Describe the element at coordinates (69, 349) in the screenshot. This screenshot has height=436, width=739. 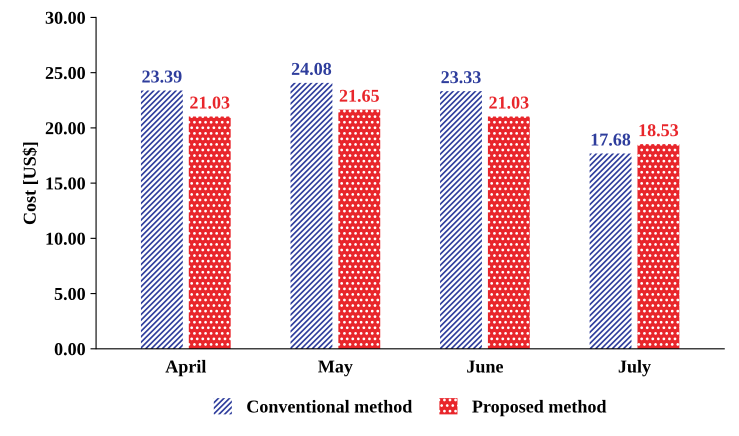
I see `y-tick-label: 0.00` at that location.